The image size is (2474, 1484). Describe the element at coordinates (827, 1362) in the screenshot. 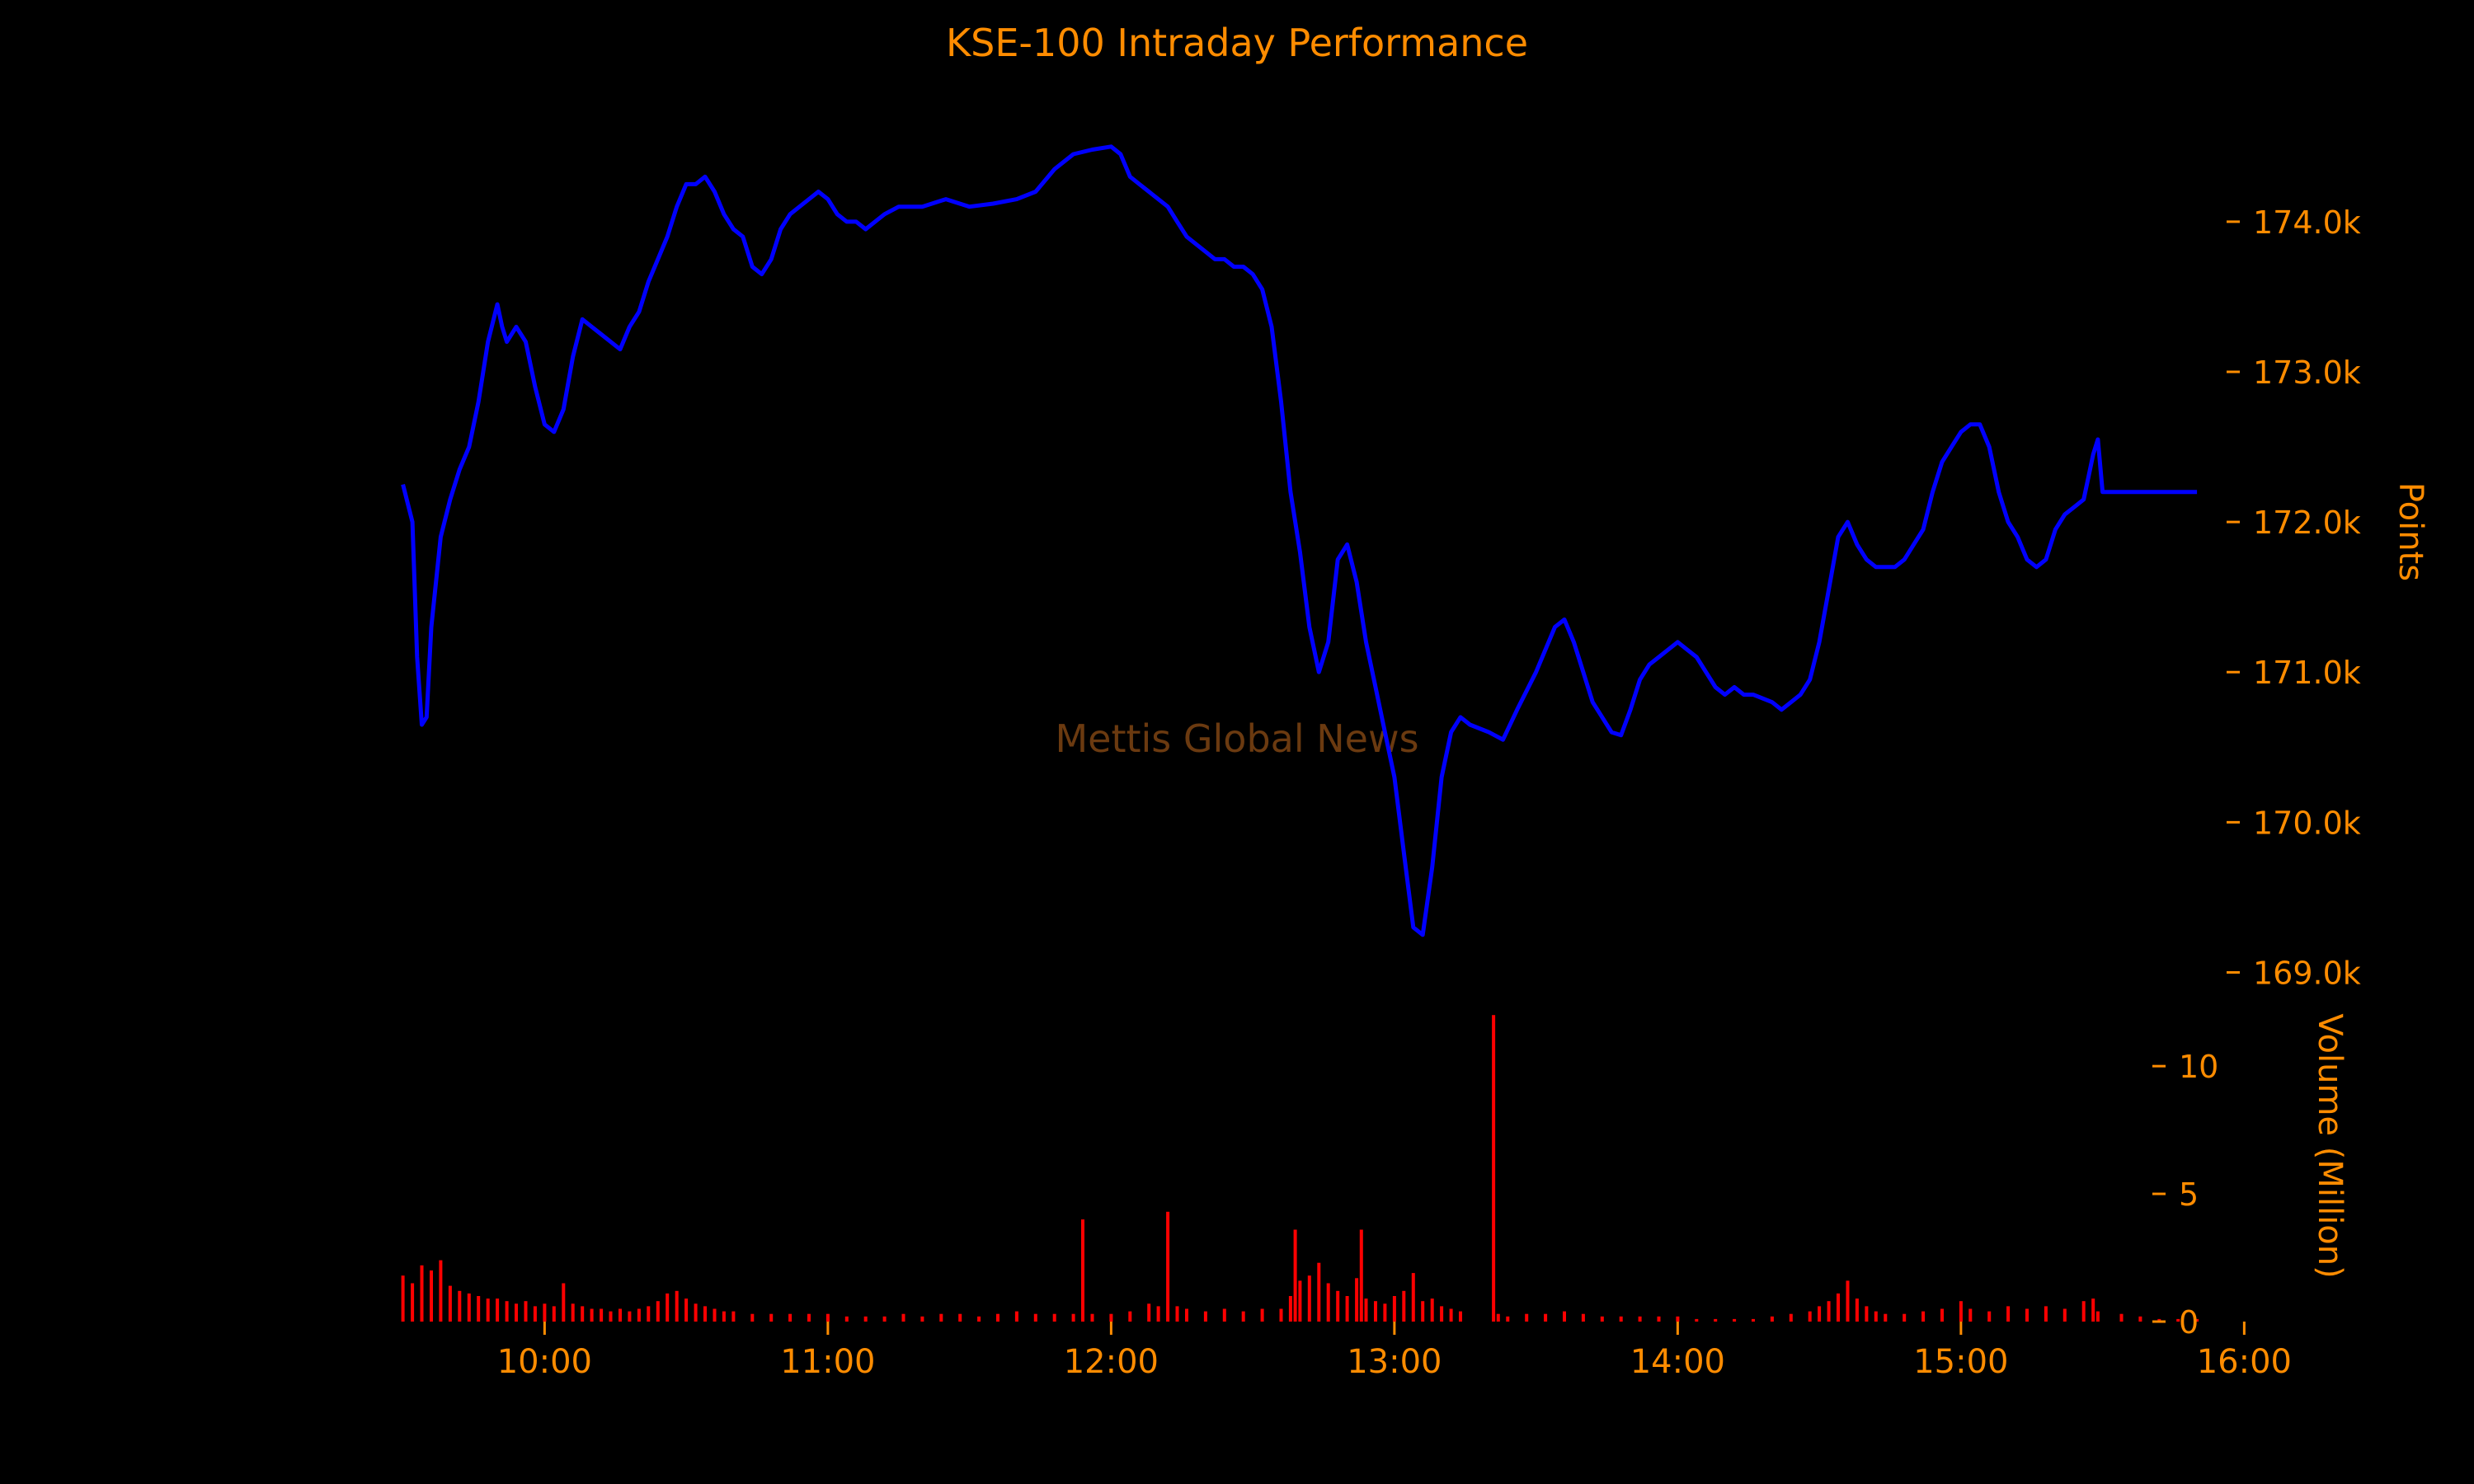

I see `time-tick-label: 11:00` at that location.